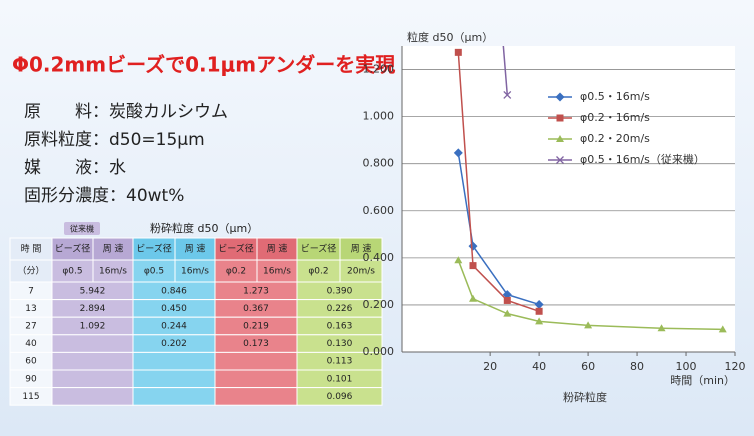 This screenshot has width=754, height=436. What do you see at coordinates (686, 366) in the screenshot?
I see `x-tick-label: 100` at bounding box center [686, 366].